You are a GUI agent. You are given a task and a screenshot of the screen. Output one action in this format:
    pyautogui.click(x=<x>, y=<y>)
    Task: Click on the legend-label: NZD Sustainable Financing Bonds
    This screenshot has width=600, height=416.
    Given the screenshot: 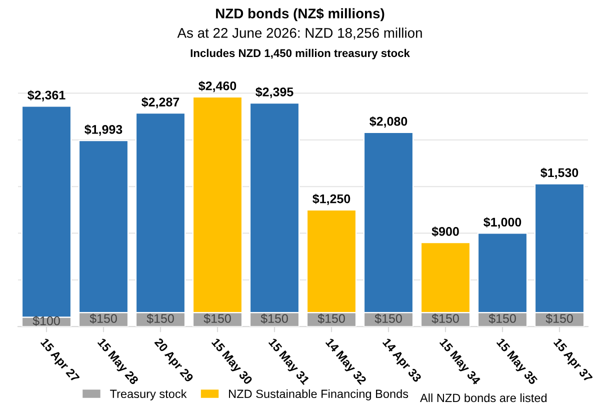 What is the action you would take?
    pyautogui.click(x=318, y=394)
    